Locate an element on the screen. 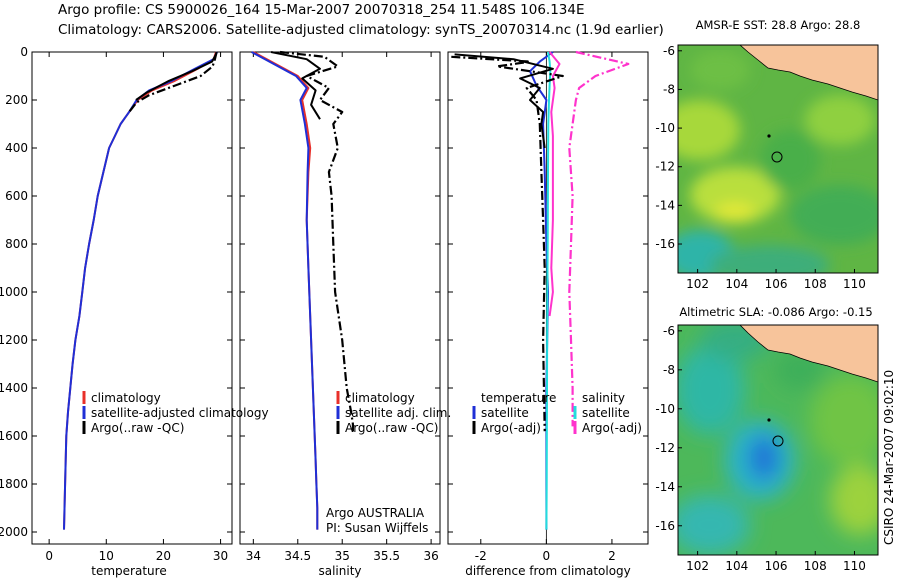 The image size is (900, 580). temperature-x-label: temperature is located at coordinates (128, 571).